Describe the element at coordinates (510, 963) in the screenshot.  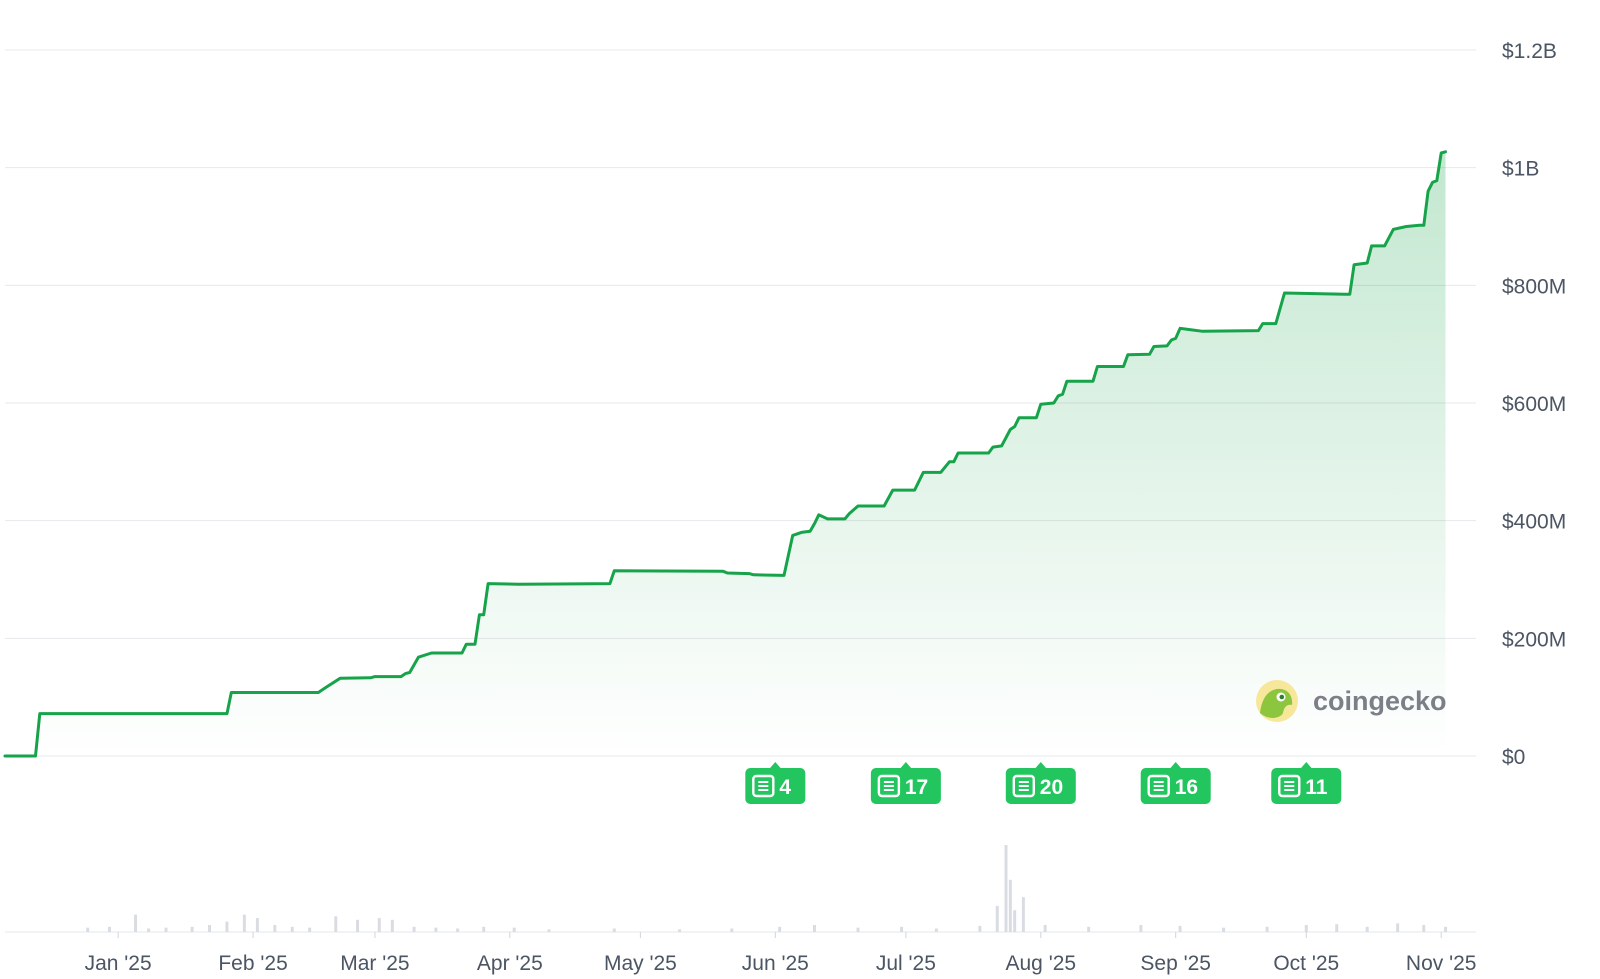
I see `x-tick-label: Apr '25` at that location.